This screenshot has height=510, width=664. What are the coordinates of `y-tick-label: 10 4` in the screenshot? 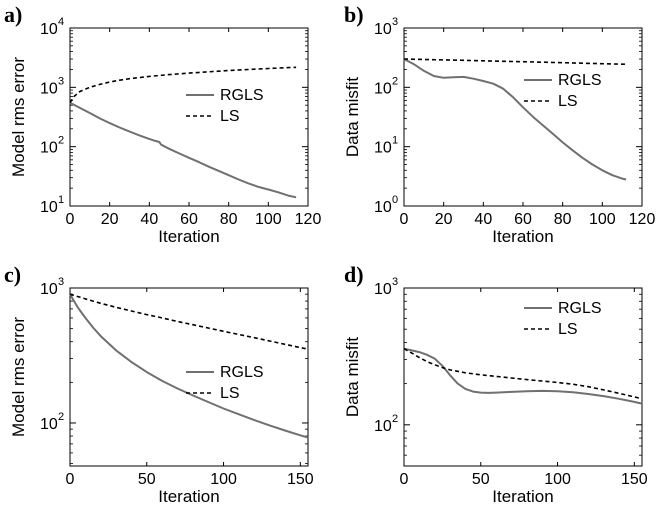 It's located at (52, 27).